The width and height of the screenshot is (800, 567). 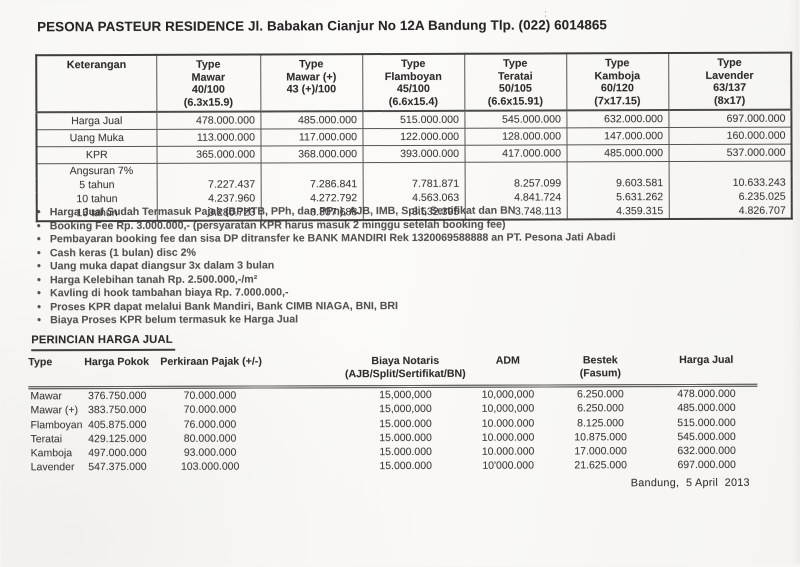 I want to click on detail-cell: 497.000.000, so click(x=117, y=453).